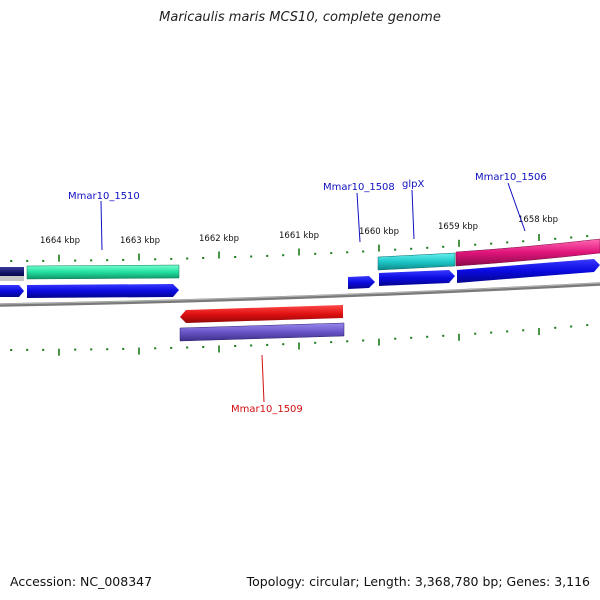  Describe the element at coordinates (413, 214) in the screenshot. I see `leader-glpx` at that location.